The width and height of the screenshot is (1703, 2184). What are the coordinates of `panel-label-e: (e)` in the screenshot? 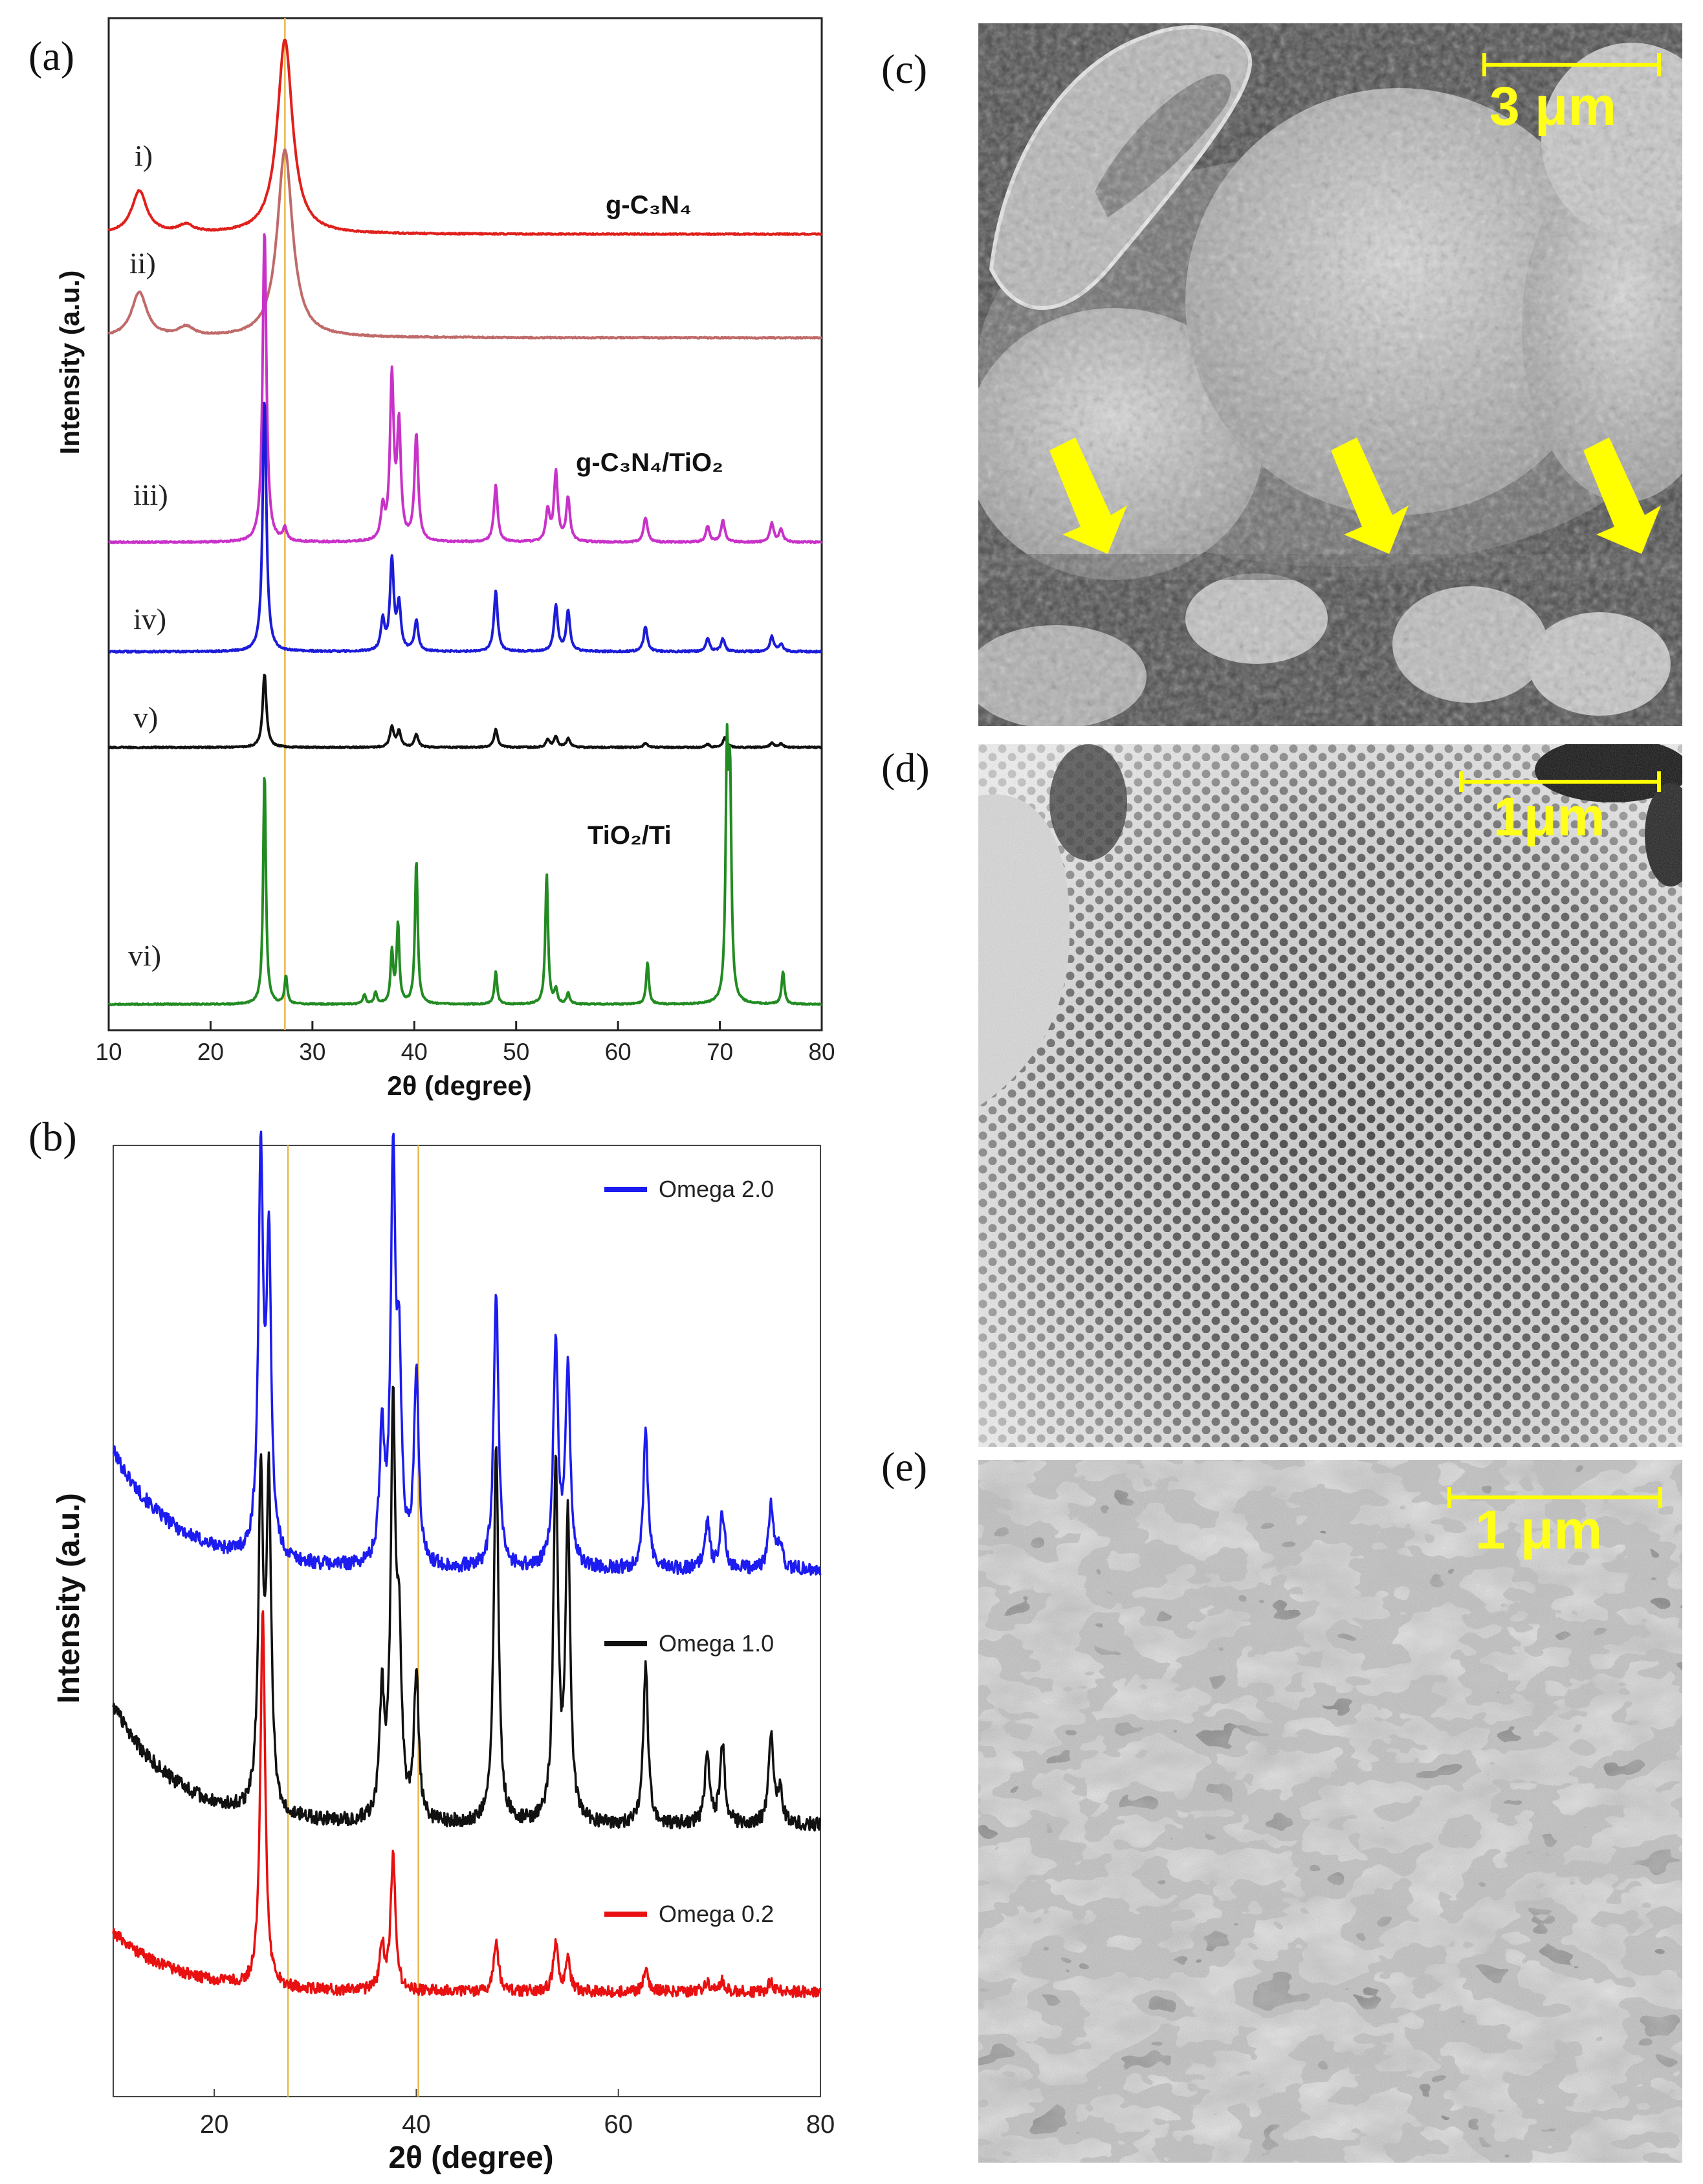 It's located at (905, 1467).